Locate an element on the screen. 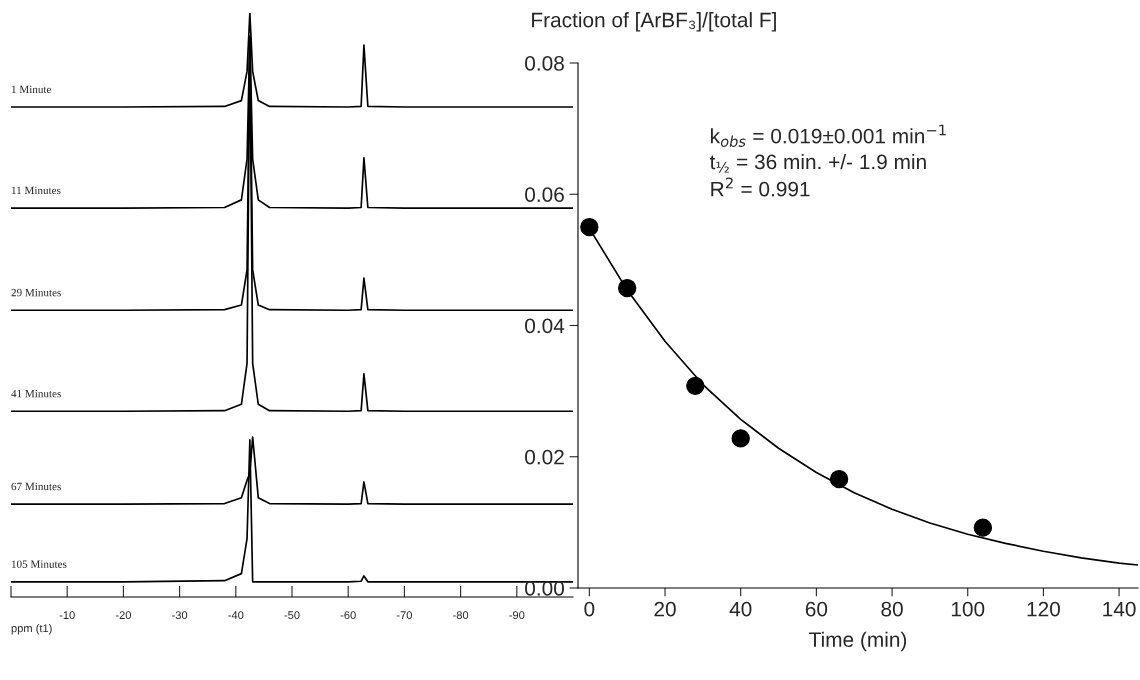  annotation: k$_{obs}$ = 0.019±0.001 min$^{−1}$ is located at coordinates (828, 135).